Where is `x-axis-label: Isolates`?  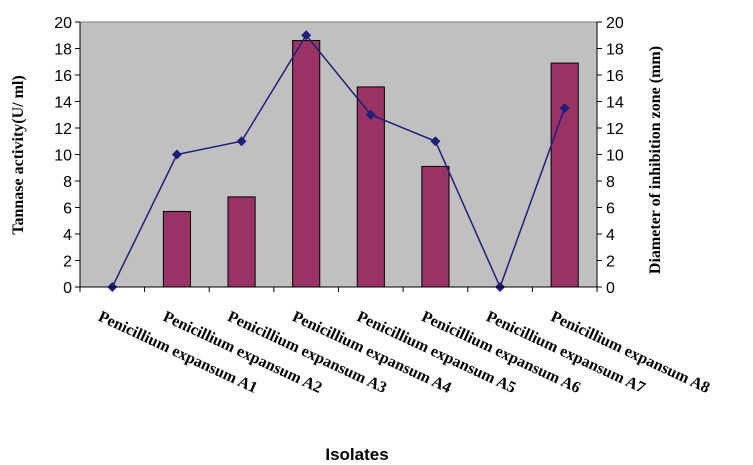
x-axis-label: Isolates is located at coordinates (356, 454).